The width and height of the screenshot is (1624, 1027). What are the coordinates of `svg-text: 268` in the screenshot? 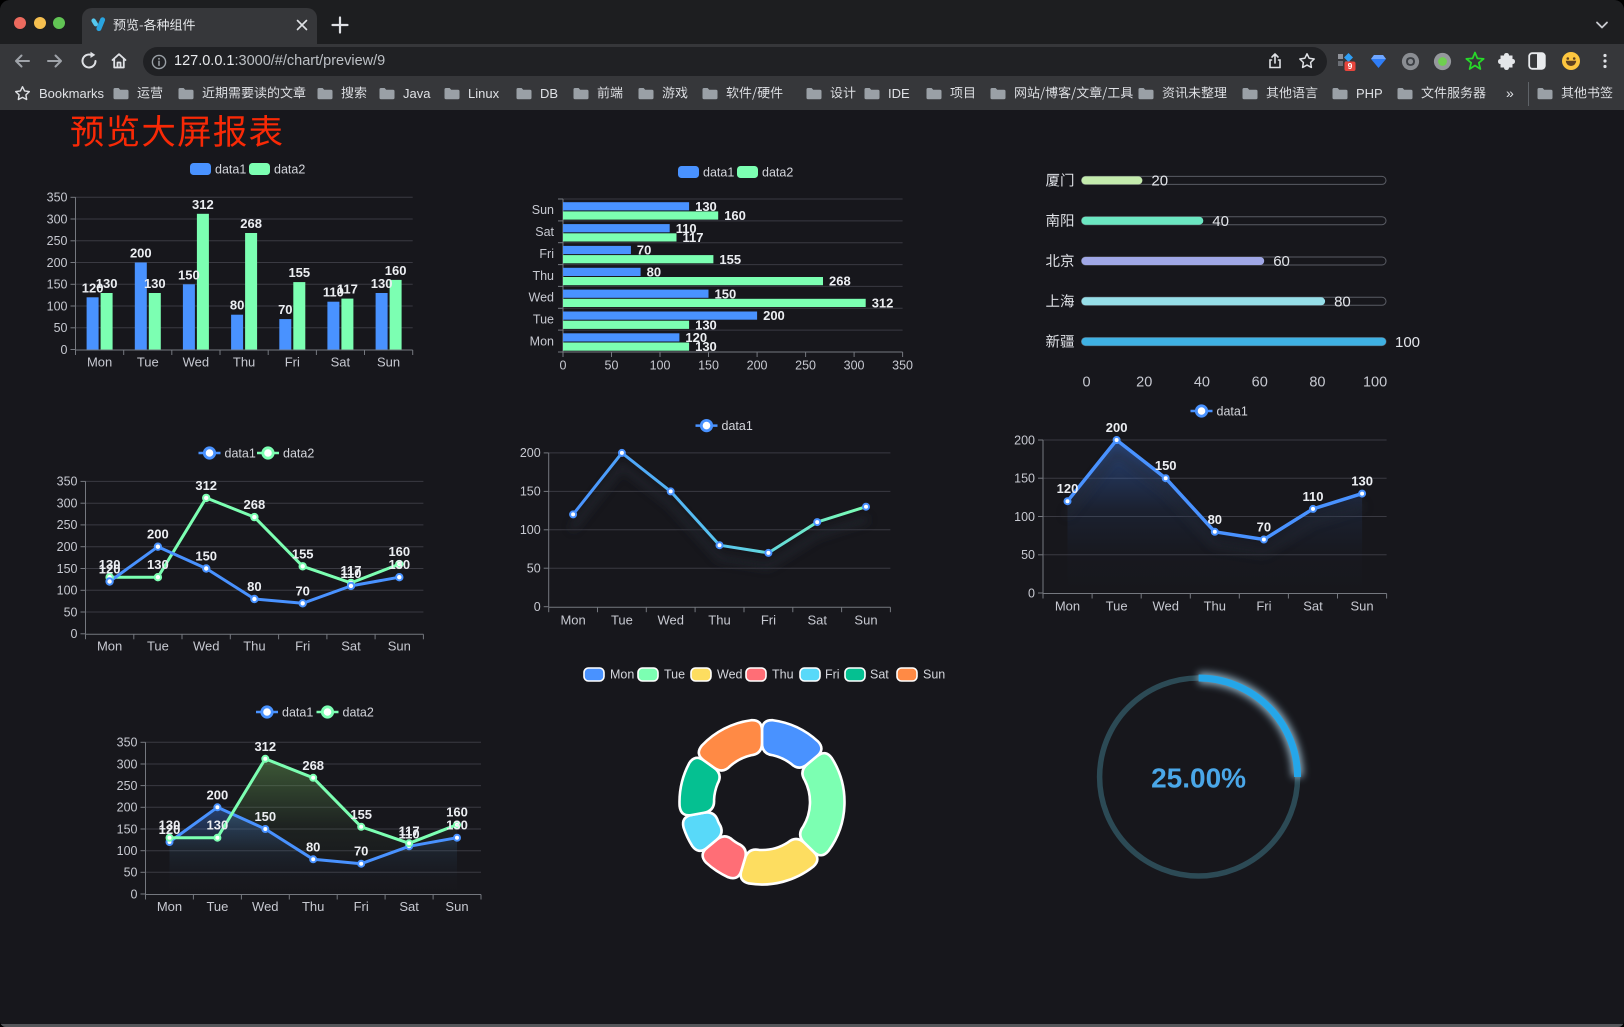 It's located at (255, 504).